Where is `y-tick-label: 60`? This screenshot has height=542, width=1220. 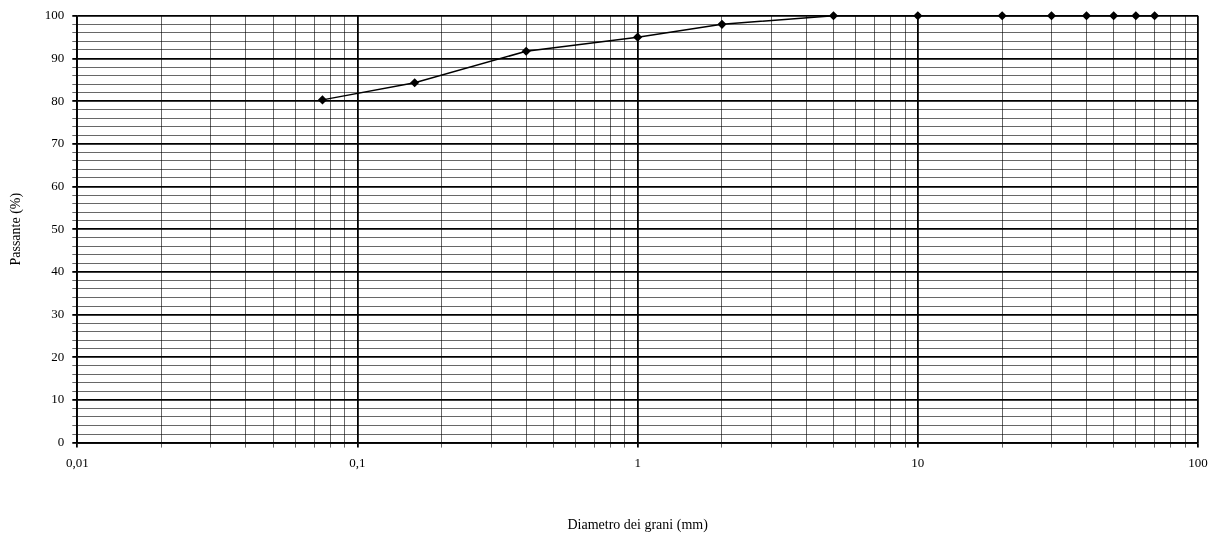
y-tick-label: 60 is located at coordinates (58, 185).